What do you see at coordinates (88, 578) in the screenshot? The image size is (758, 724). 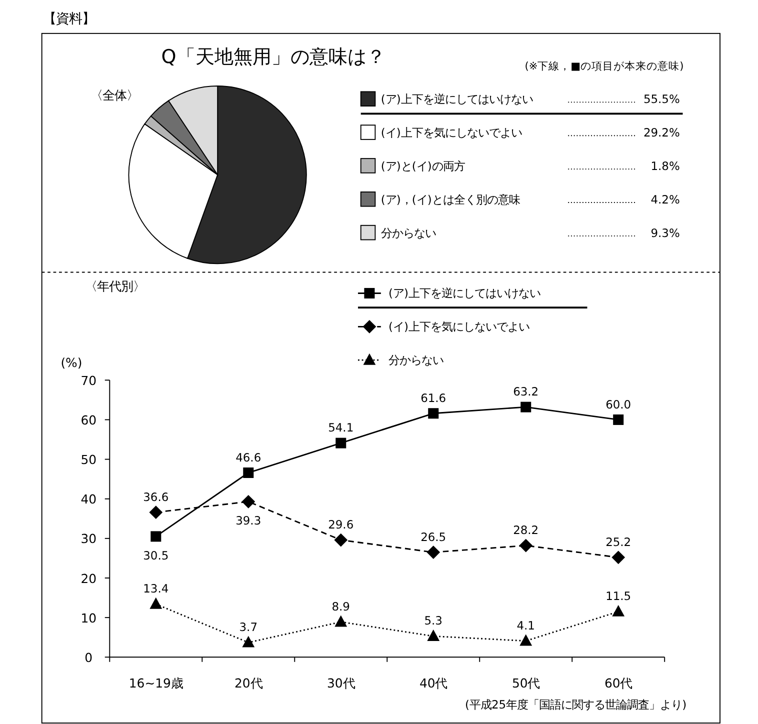 I see `y-tick-label: 20` at bounding box center [88, 578].